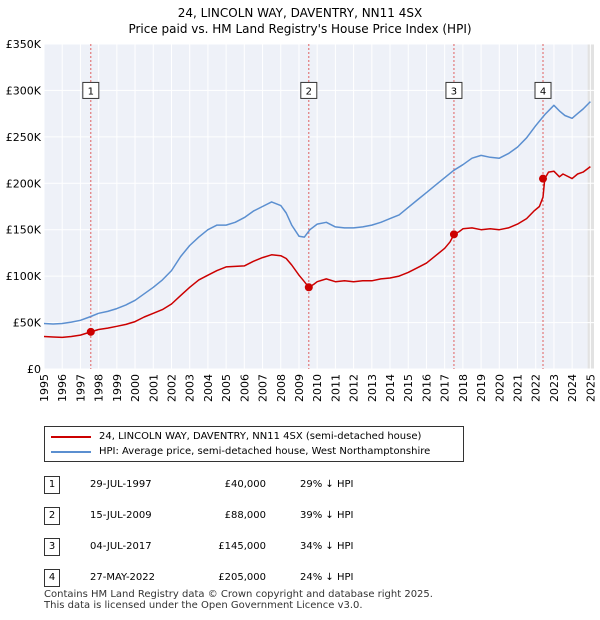 The height and width of the screenshot is (620, 600). Describe the element at coordinates (244, 388) in the screenshot. I see `x-tick-label: 2006` at that location.